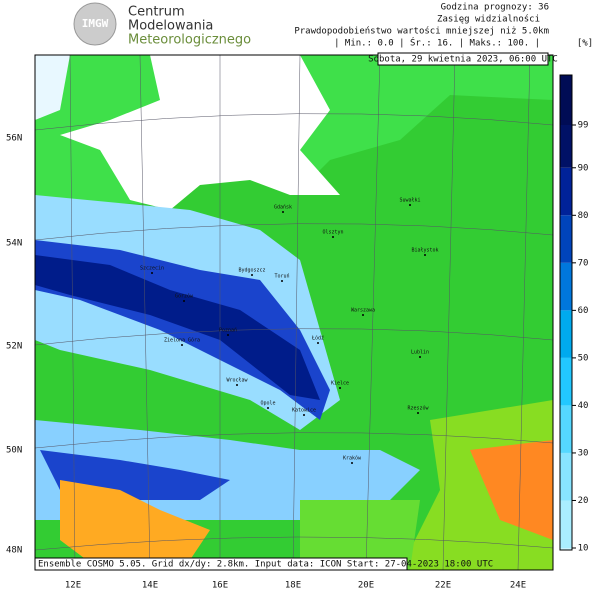 Image resolution: width=615 pixels, height=615 pixels. What do you see at coordinates (437, 43) in the screenshot?
I see `stats: | Min.: 0.0 | Śr.: 16. | Maks.: 100. |` at bounding box center [437, 43].